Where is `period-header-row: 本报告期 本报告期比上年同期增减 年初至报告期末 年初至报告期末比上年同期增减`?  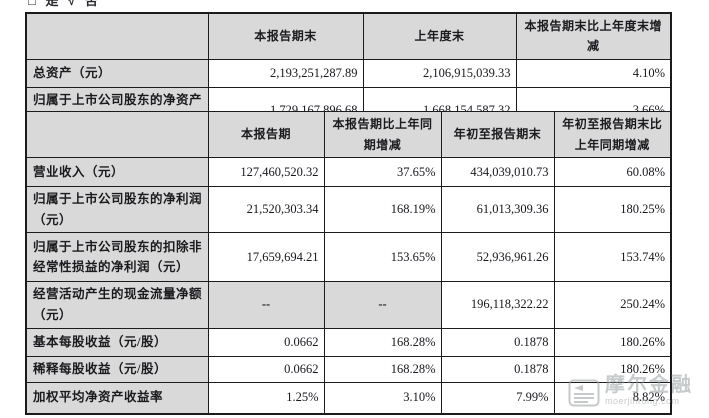
period-header-row: 本报告期 本报告期比上年同期增减 年初至报告期末 年初至报告期末比上年同期增减 is located at coordinates (348, 134).